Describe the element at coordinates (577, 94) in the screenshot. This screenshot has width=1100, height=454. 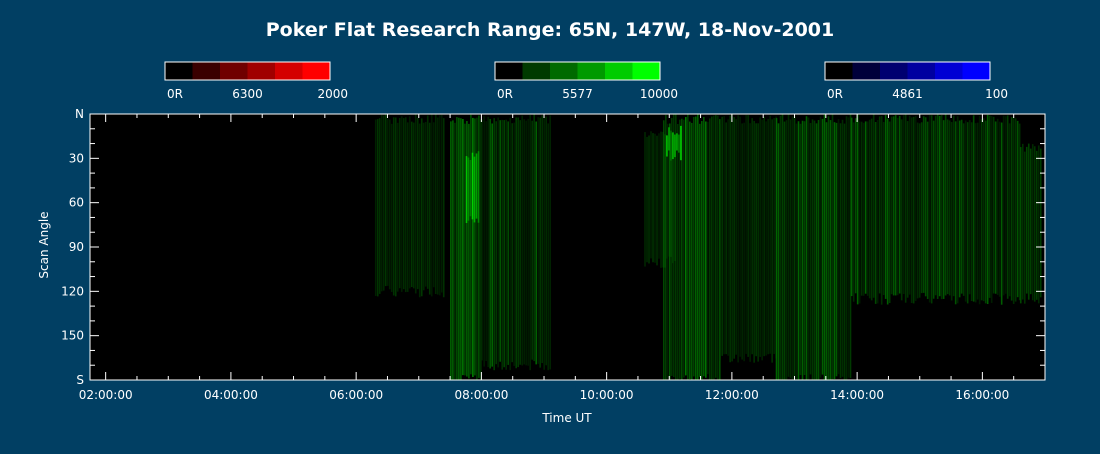
I see `colorbar-label: 5577` at that location.